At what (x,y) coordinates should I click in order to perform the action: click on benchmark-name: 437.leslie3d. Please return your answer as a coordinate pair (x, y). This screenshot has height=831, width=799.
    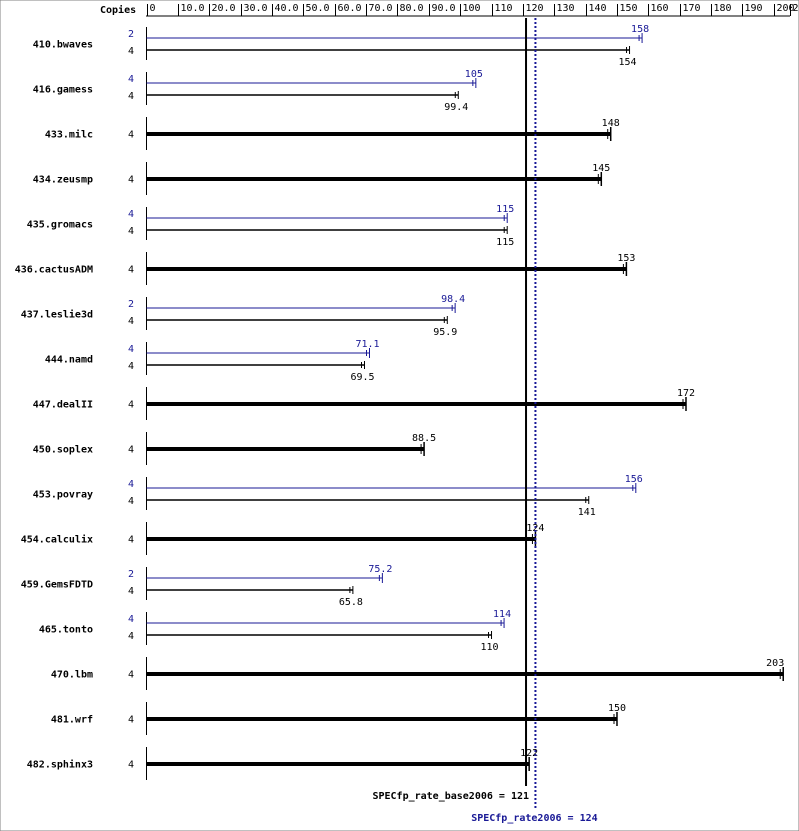
    Looking at the image, I should click on (57, 315).